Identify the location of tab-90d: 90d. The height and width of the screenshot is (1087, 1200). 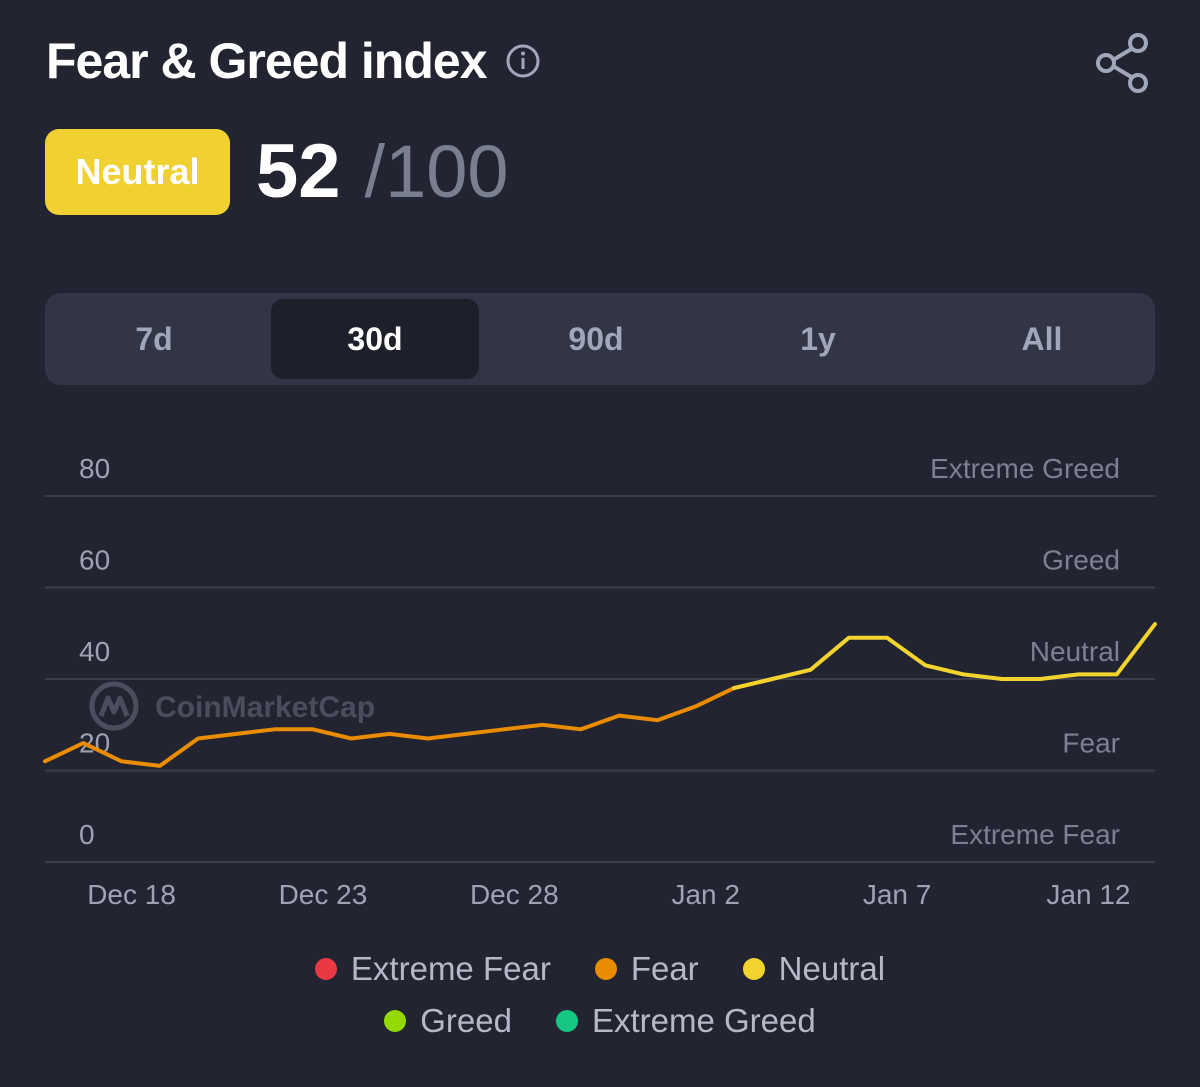
(596, 338).